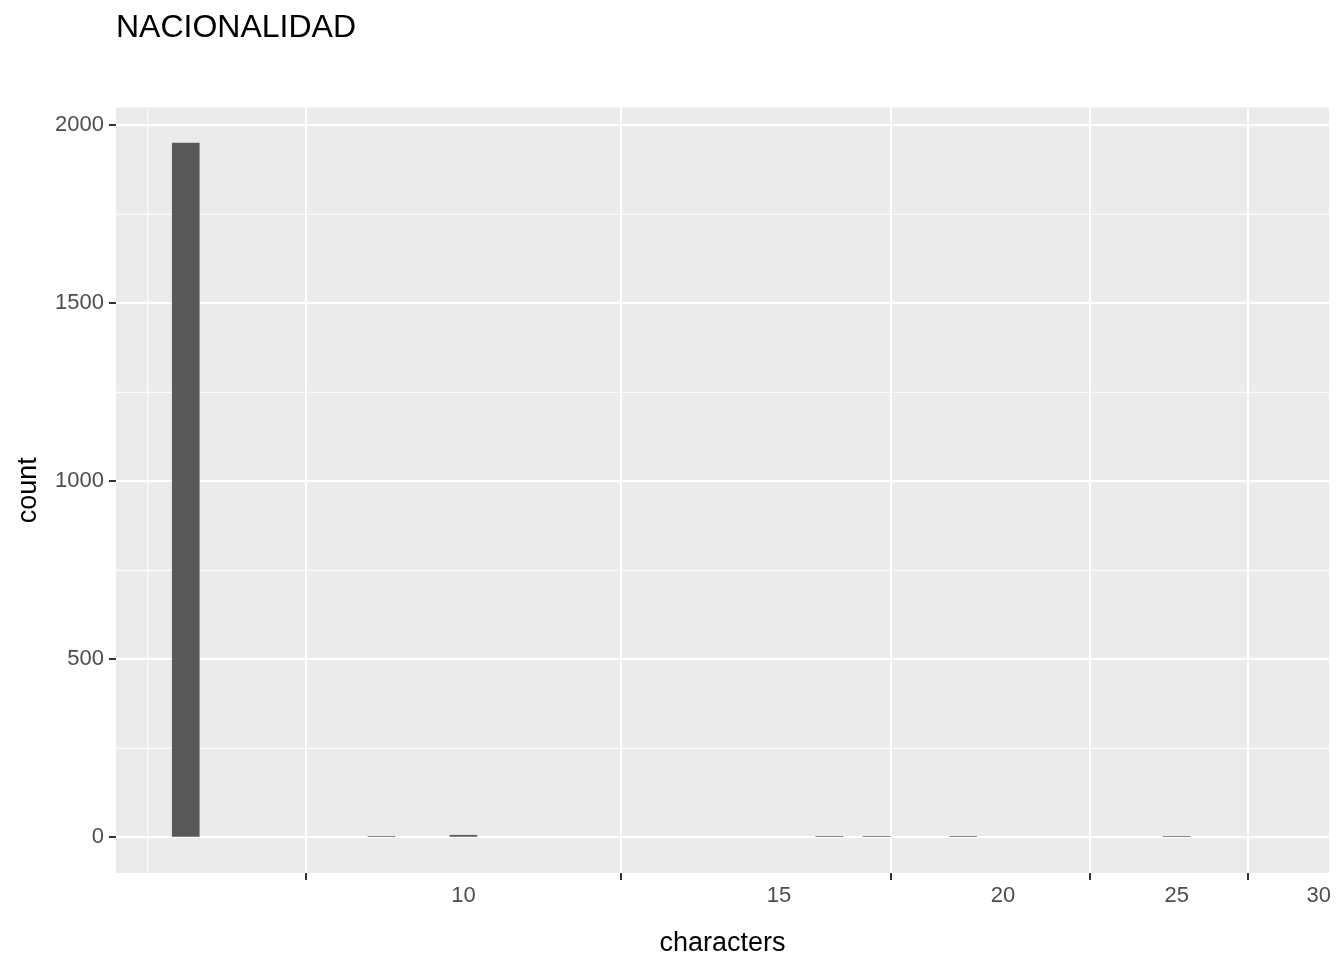  I want to click on x-tick-label: 30, so click(1318, 895).